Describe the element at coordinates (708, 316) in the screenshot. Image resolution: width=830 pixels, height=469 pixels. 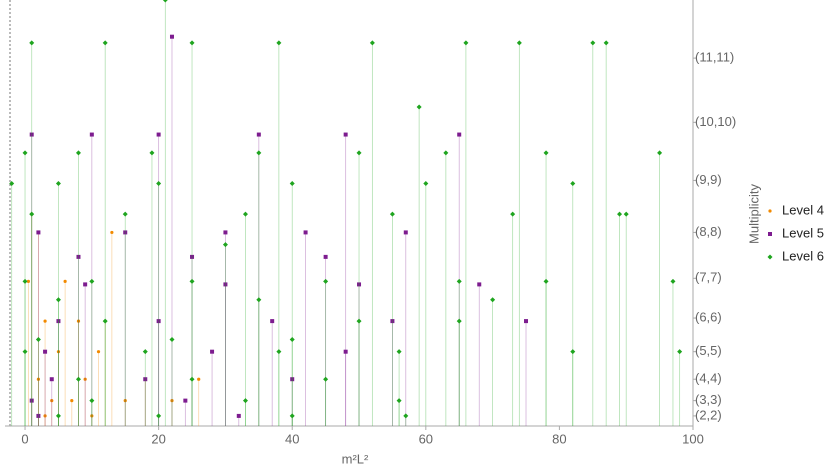
I see `y-tick-label: (6,6)` at that location.